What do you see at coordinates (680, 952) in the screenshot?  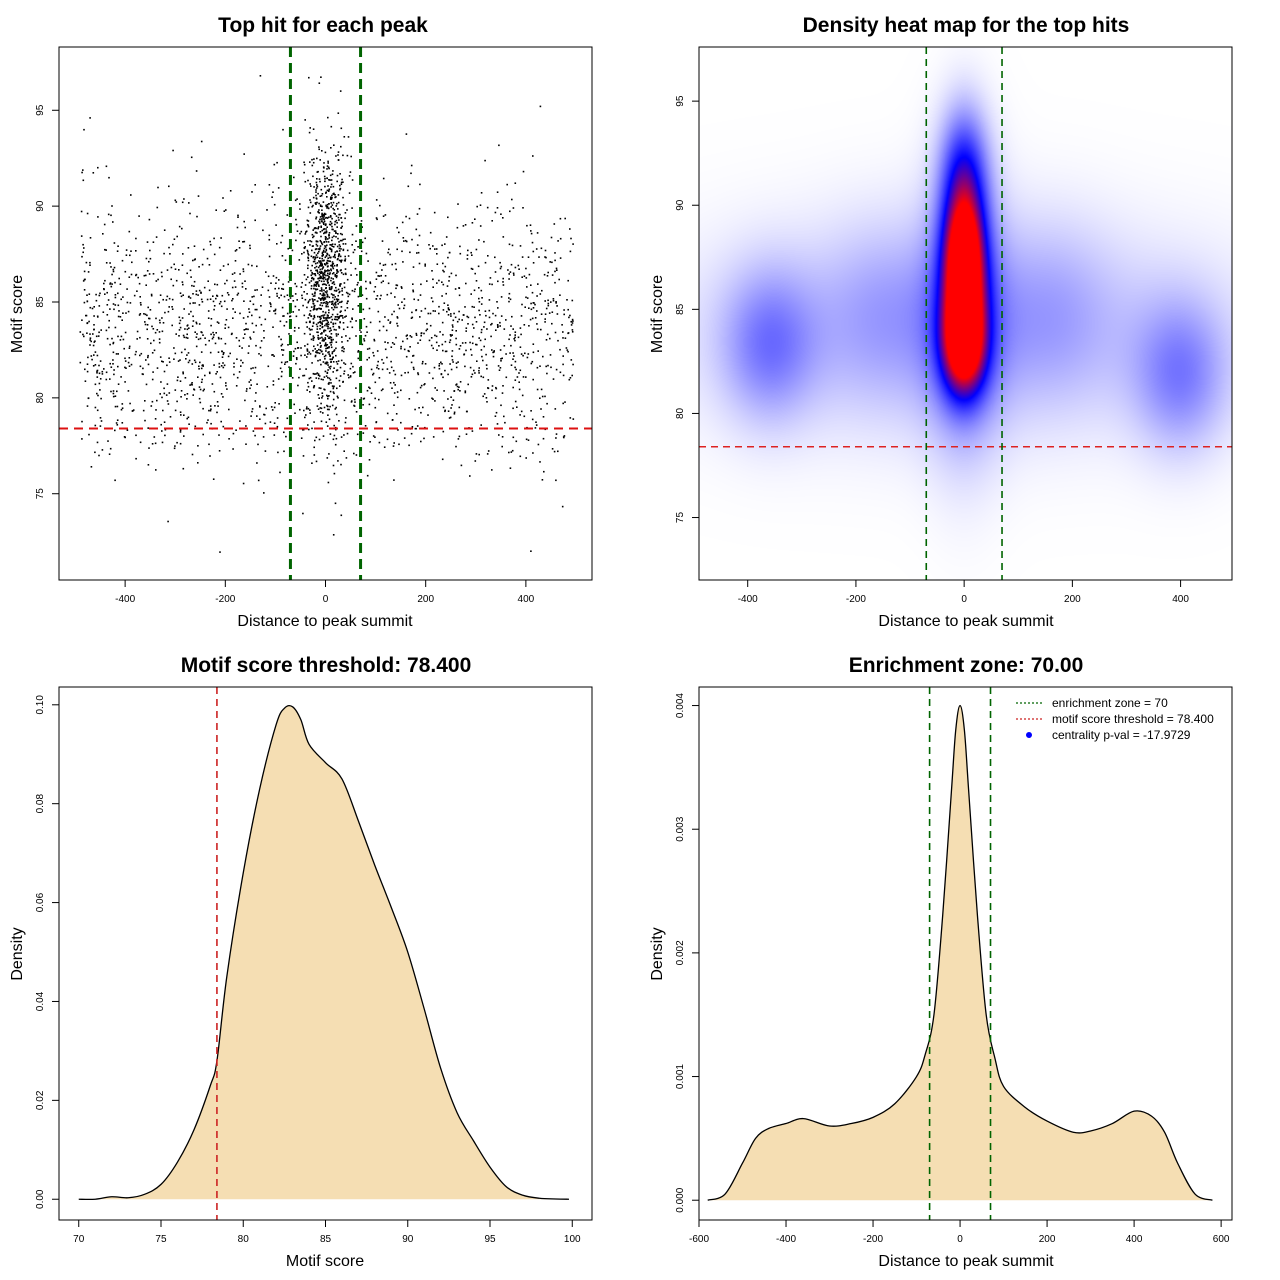 I see `distance-density-y-tick-label: 0.002` at bounding box center [680, 952].